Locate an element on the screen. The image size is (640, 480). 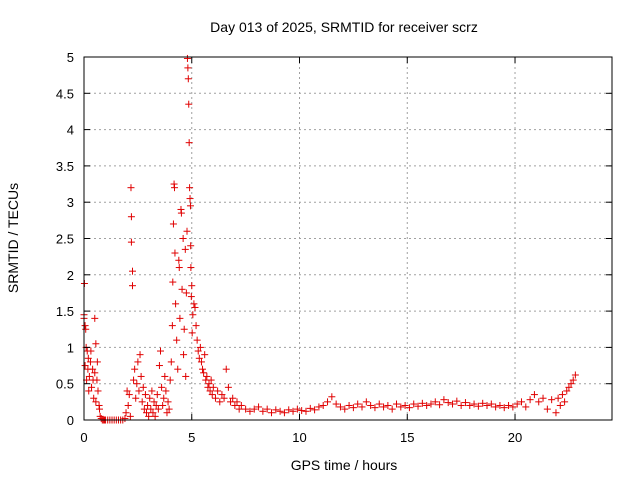
y-axis-label: SRMTID / TECUs is located at coordinates (13, 238).